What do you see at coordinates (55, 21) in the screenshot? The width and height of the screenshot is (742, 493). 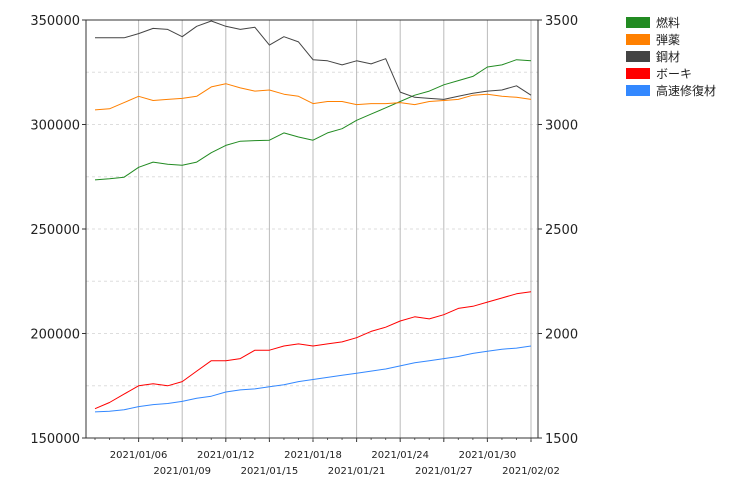 I see `y-left-tick-label: 350000` at bounding box center [55, 21].